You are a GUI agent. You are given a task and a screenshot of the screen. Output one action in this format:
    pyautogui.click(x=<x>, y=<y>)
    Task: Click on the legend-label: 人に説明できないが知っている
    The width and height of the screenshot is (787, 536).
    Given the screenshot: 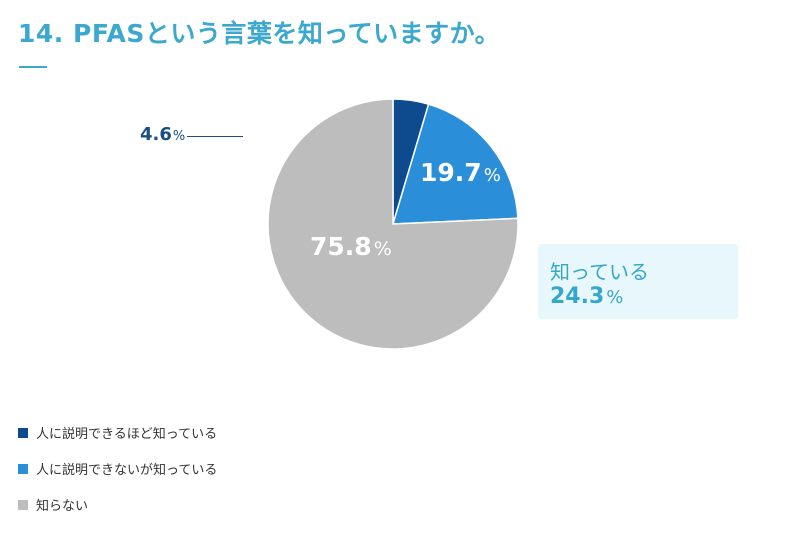 What is the action you would take?
    pyautogui.click(x=127, y=470)
    